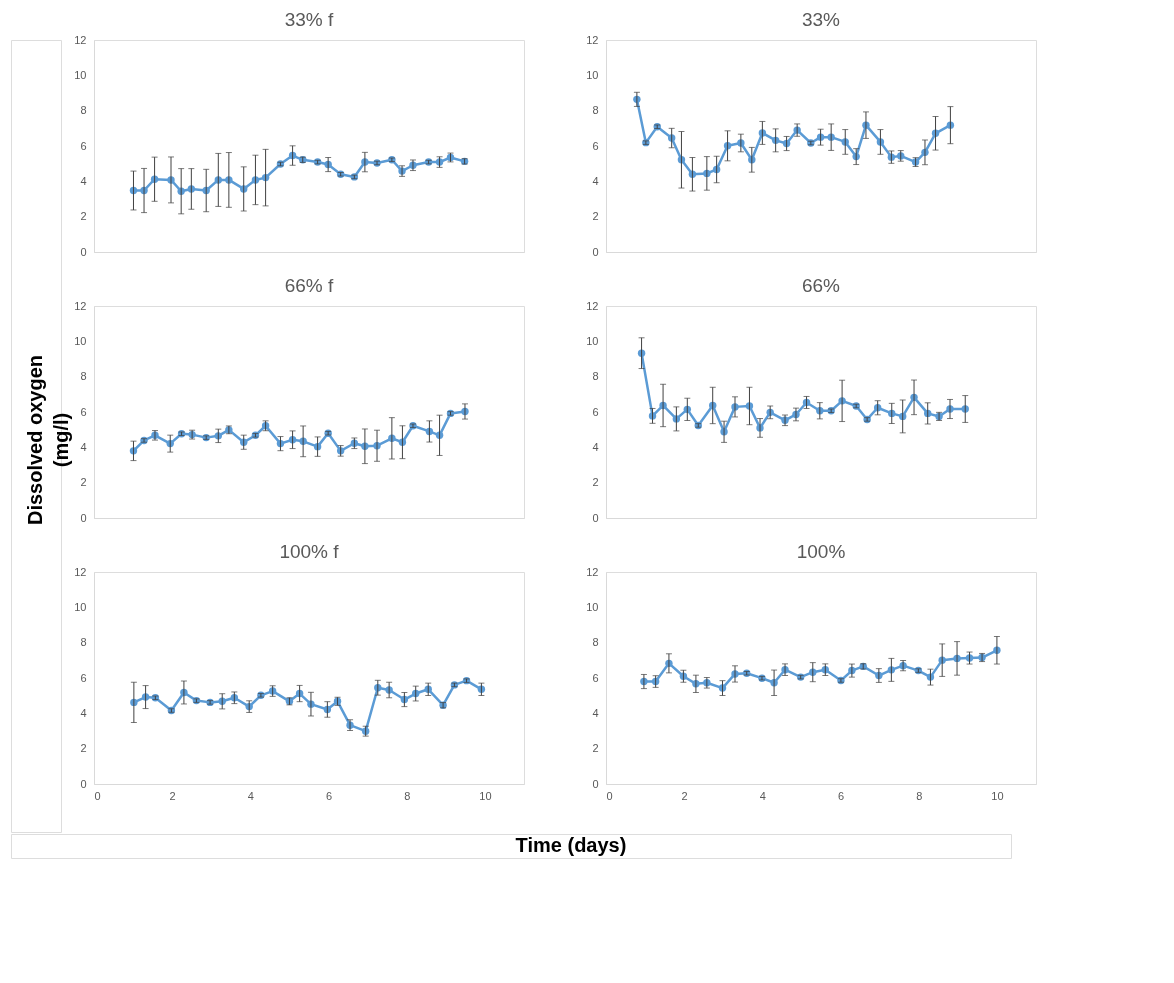 This screenshot has height=983, width=1174. Describe the element at coordinates (309, 285) in the screenshot. I see `chart-title: 66% f` at that location.